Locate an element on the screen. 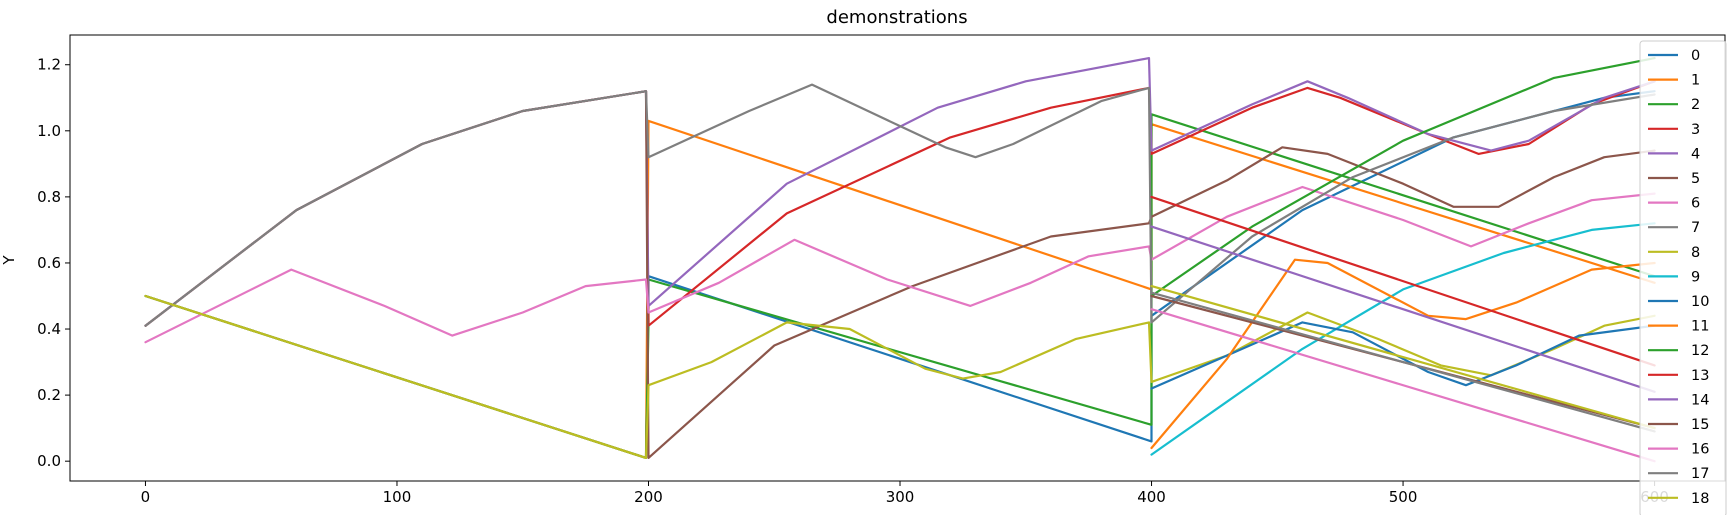 This screenshot has width=1733, height=515. legend-label-18: 18 is located at coordinates (1700, 499).